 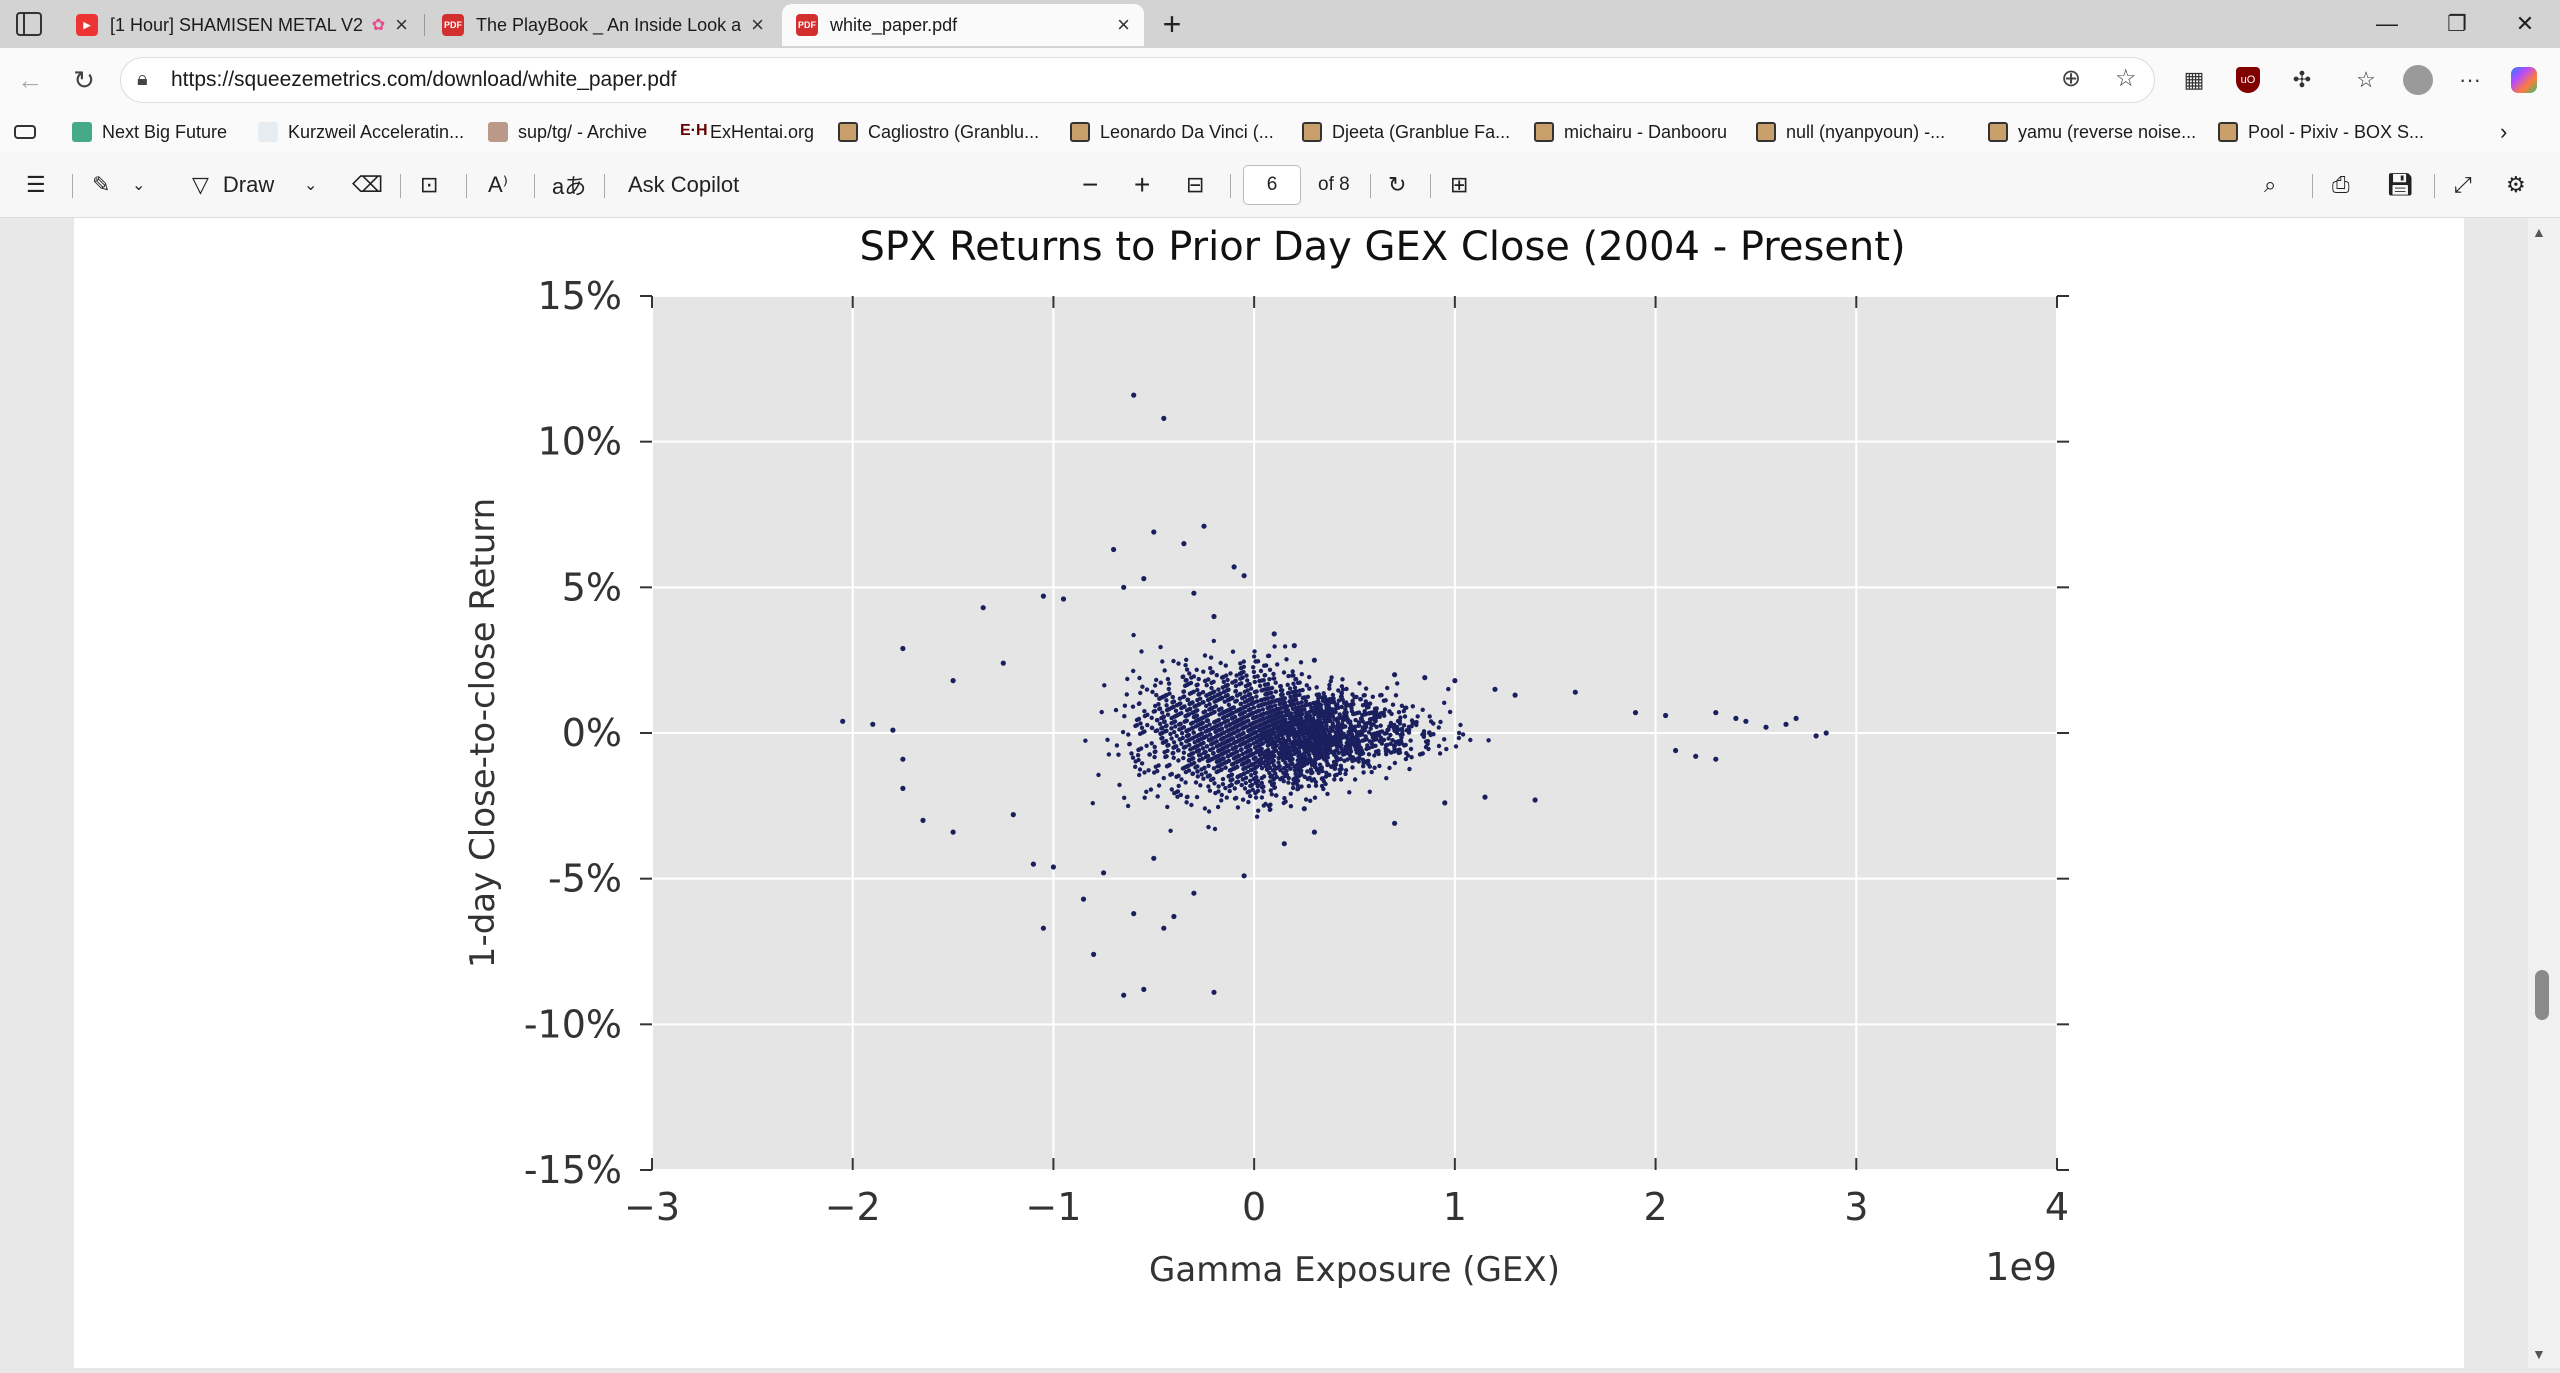 I want to click on bookmarks-overflow-icon: ›, so click(x=2504, y=131).